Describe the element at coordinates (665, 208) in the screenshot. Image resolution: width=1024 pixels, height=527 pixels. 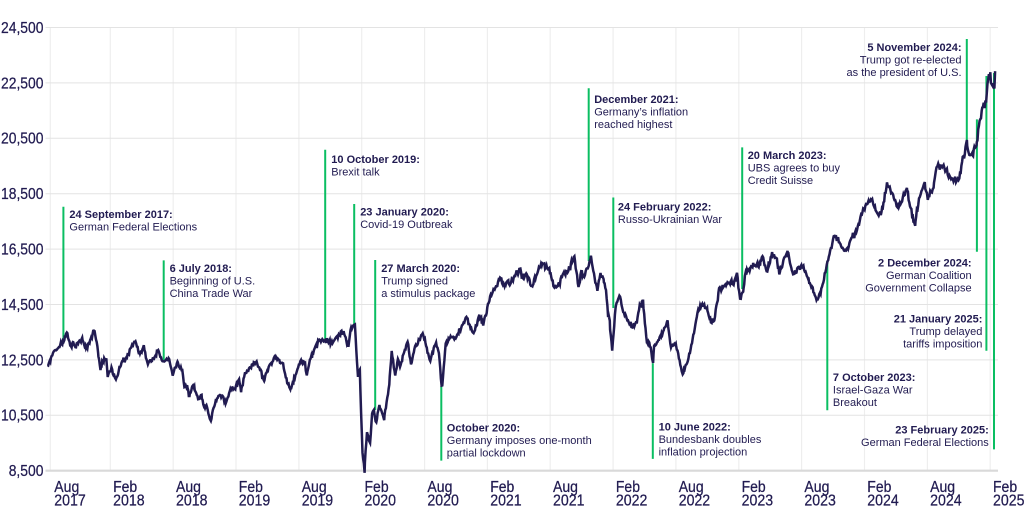
I see `svg-text: 24 February 2022:` at that location.